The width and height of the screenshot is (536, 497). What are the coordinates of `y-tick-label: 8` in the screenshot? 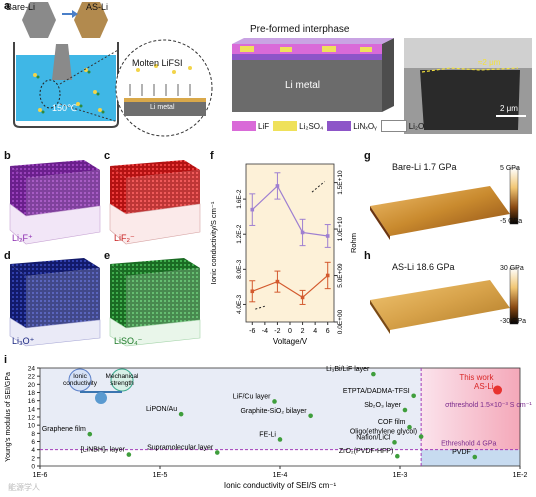 It's located at (33, 434).